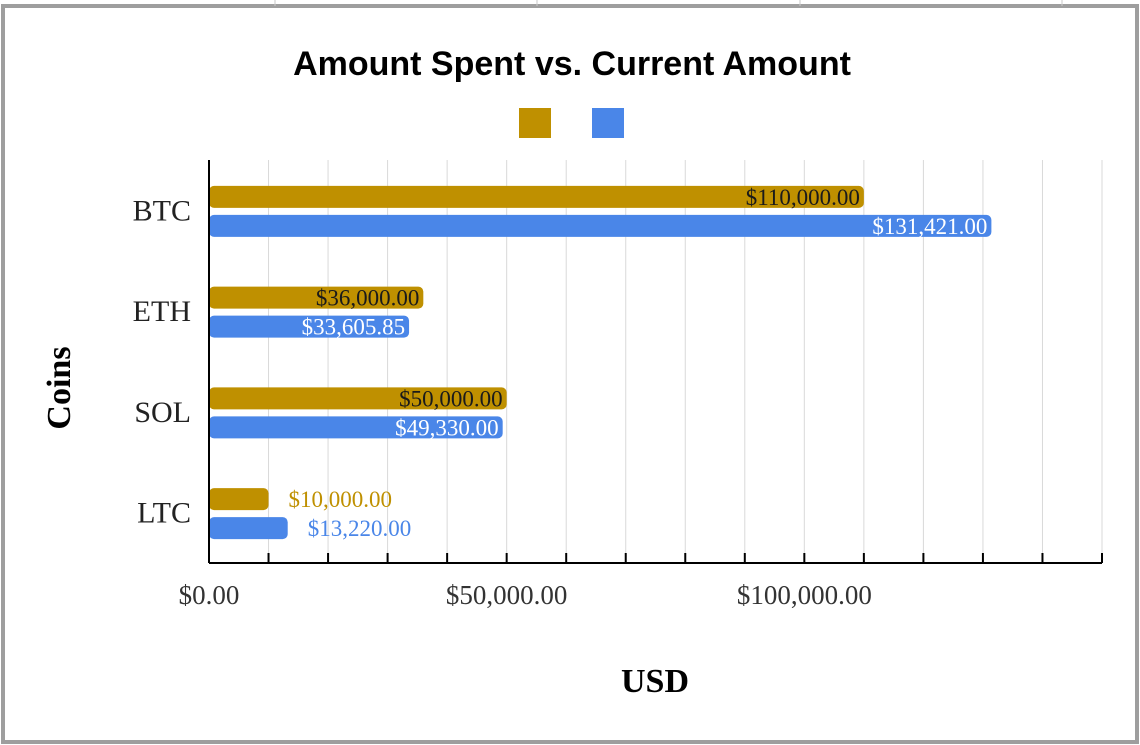 This screenshot has height=745, width=1140. Describe the element at coordinates (164, 513) in the screenshot. I see `category-label-ltc: LTC` at that location.